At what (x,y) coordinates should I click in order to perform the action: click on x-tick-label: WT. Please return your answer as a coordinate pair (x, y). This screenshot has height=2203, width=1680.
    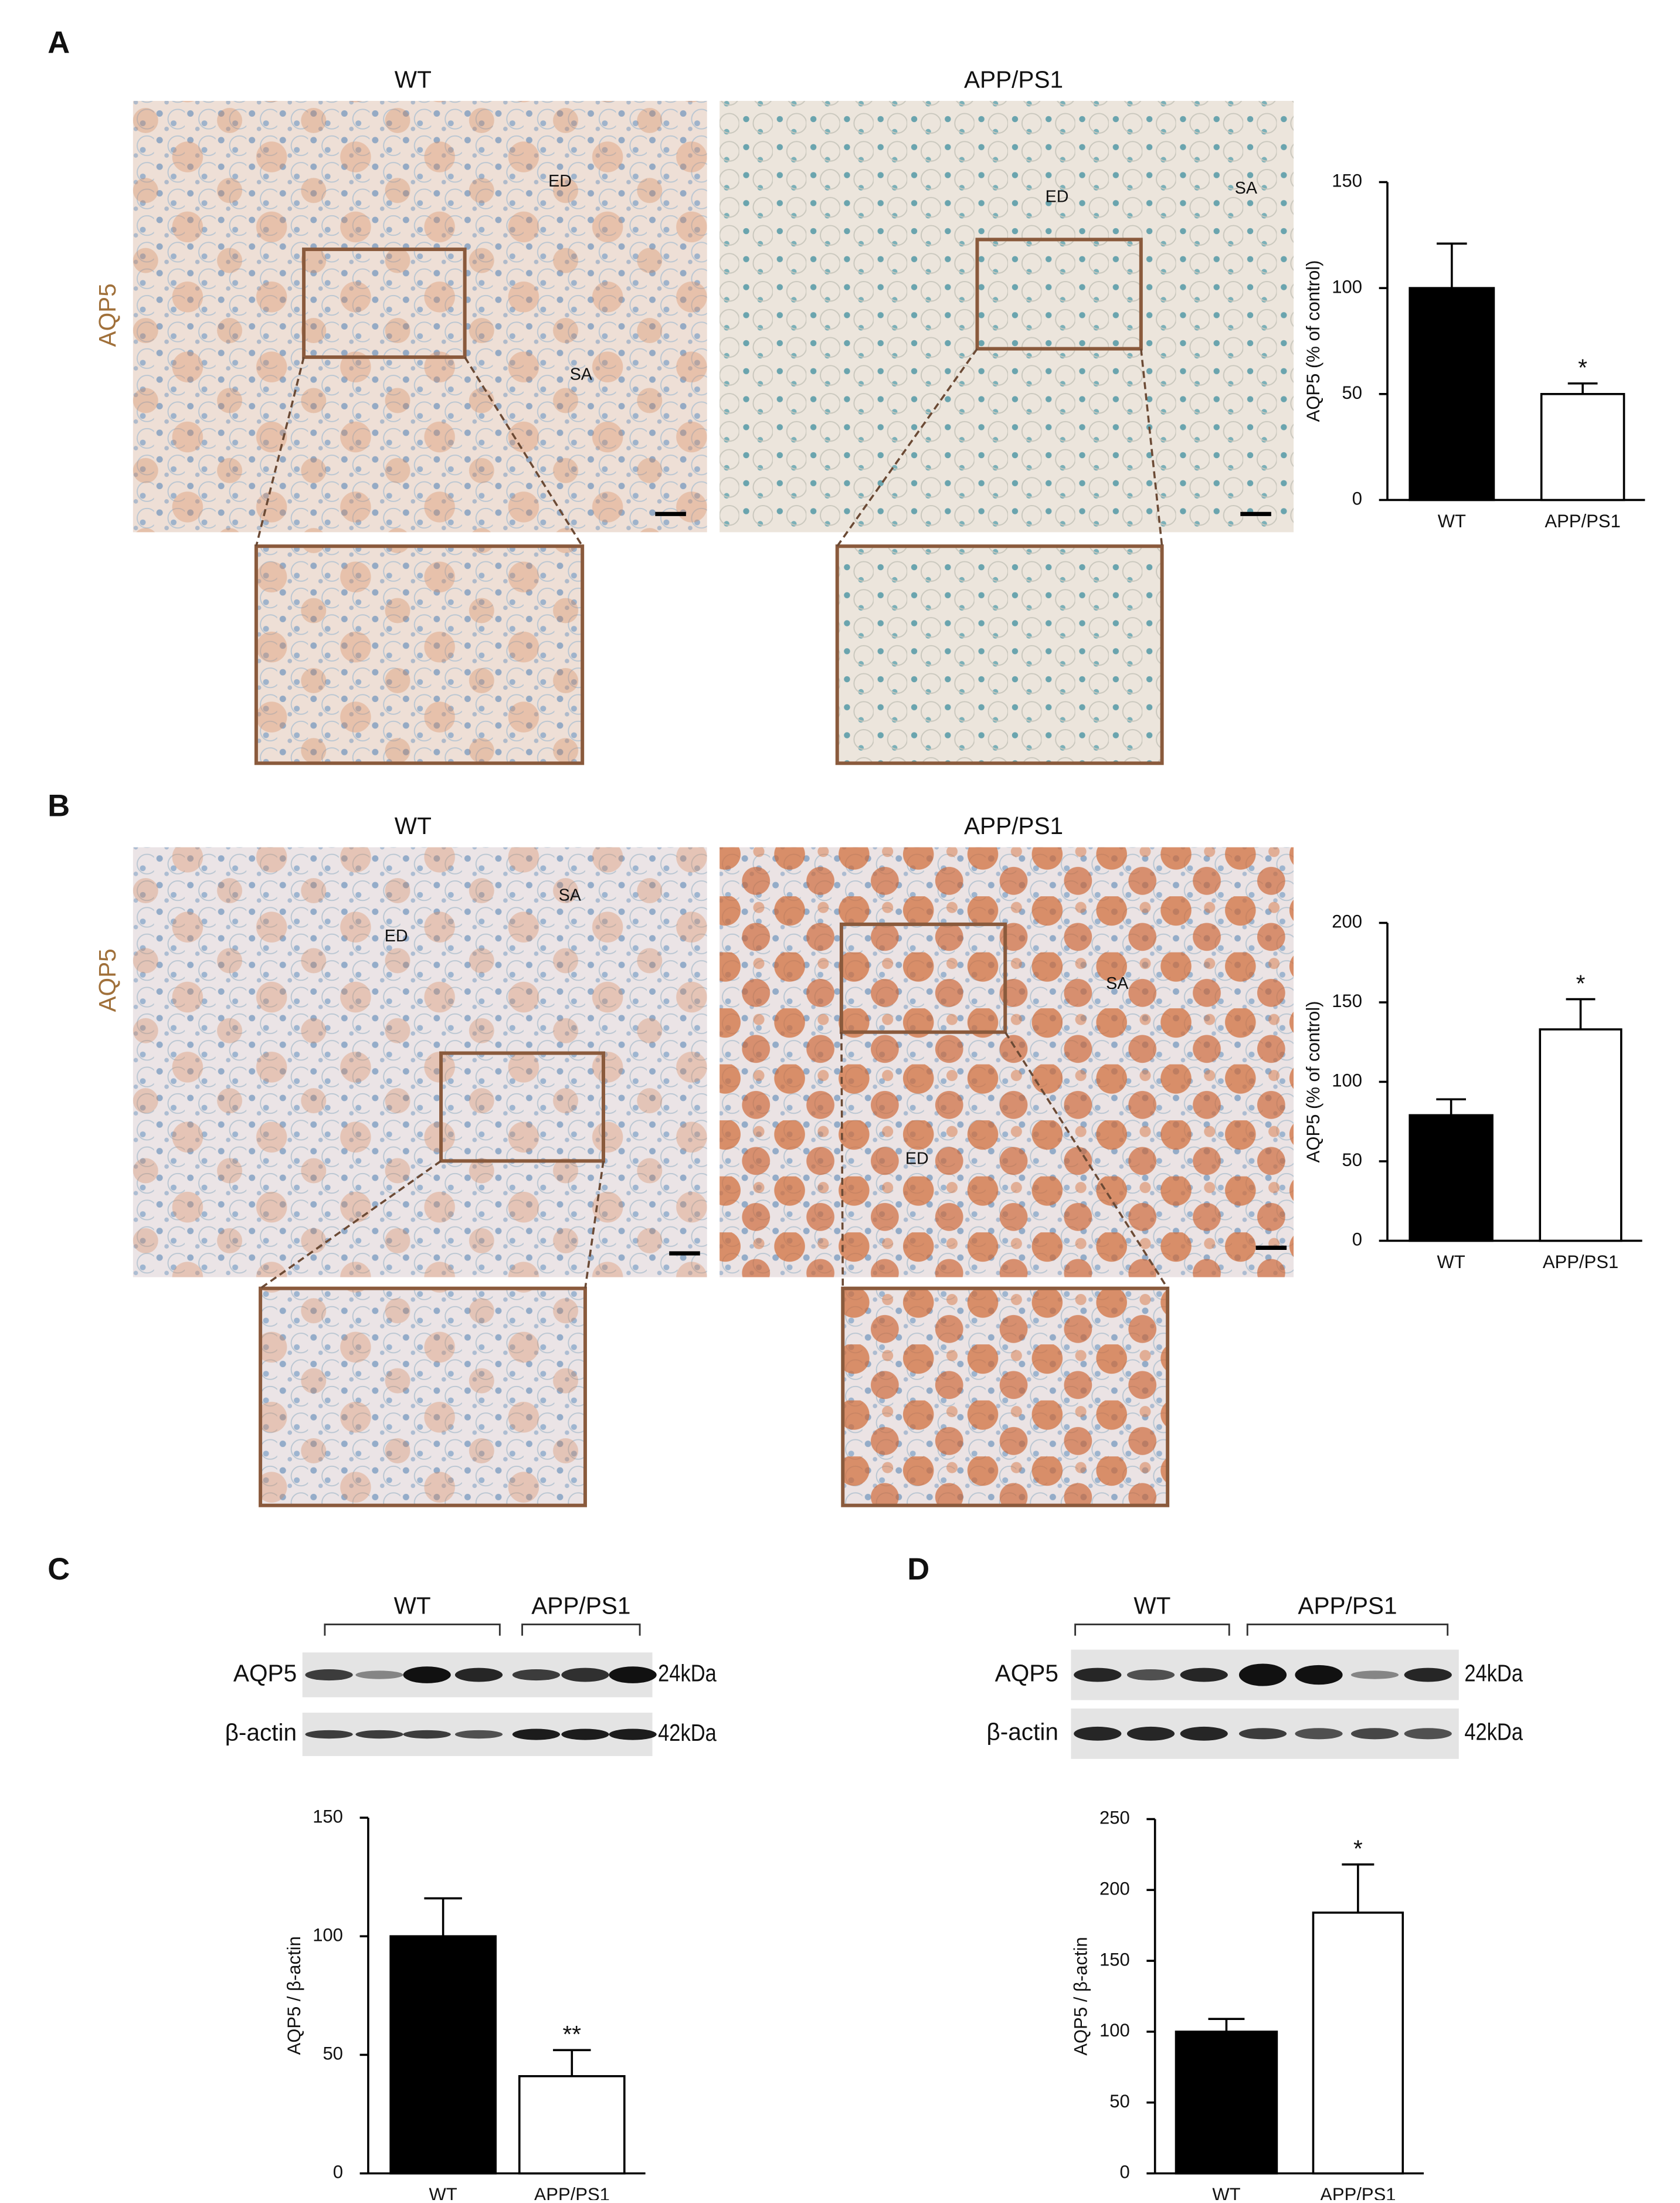
    Looking at the image, I should click on (1452, 521).